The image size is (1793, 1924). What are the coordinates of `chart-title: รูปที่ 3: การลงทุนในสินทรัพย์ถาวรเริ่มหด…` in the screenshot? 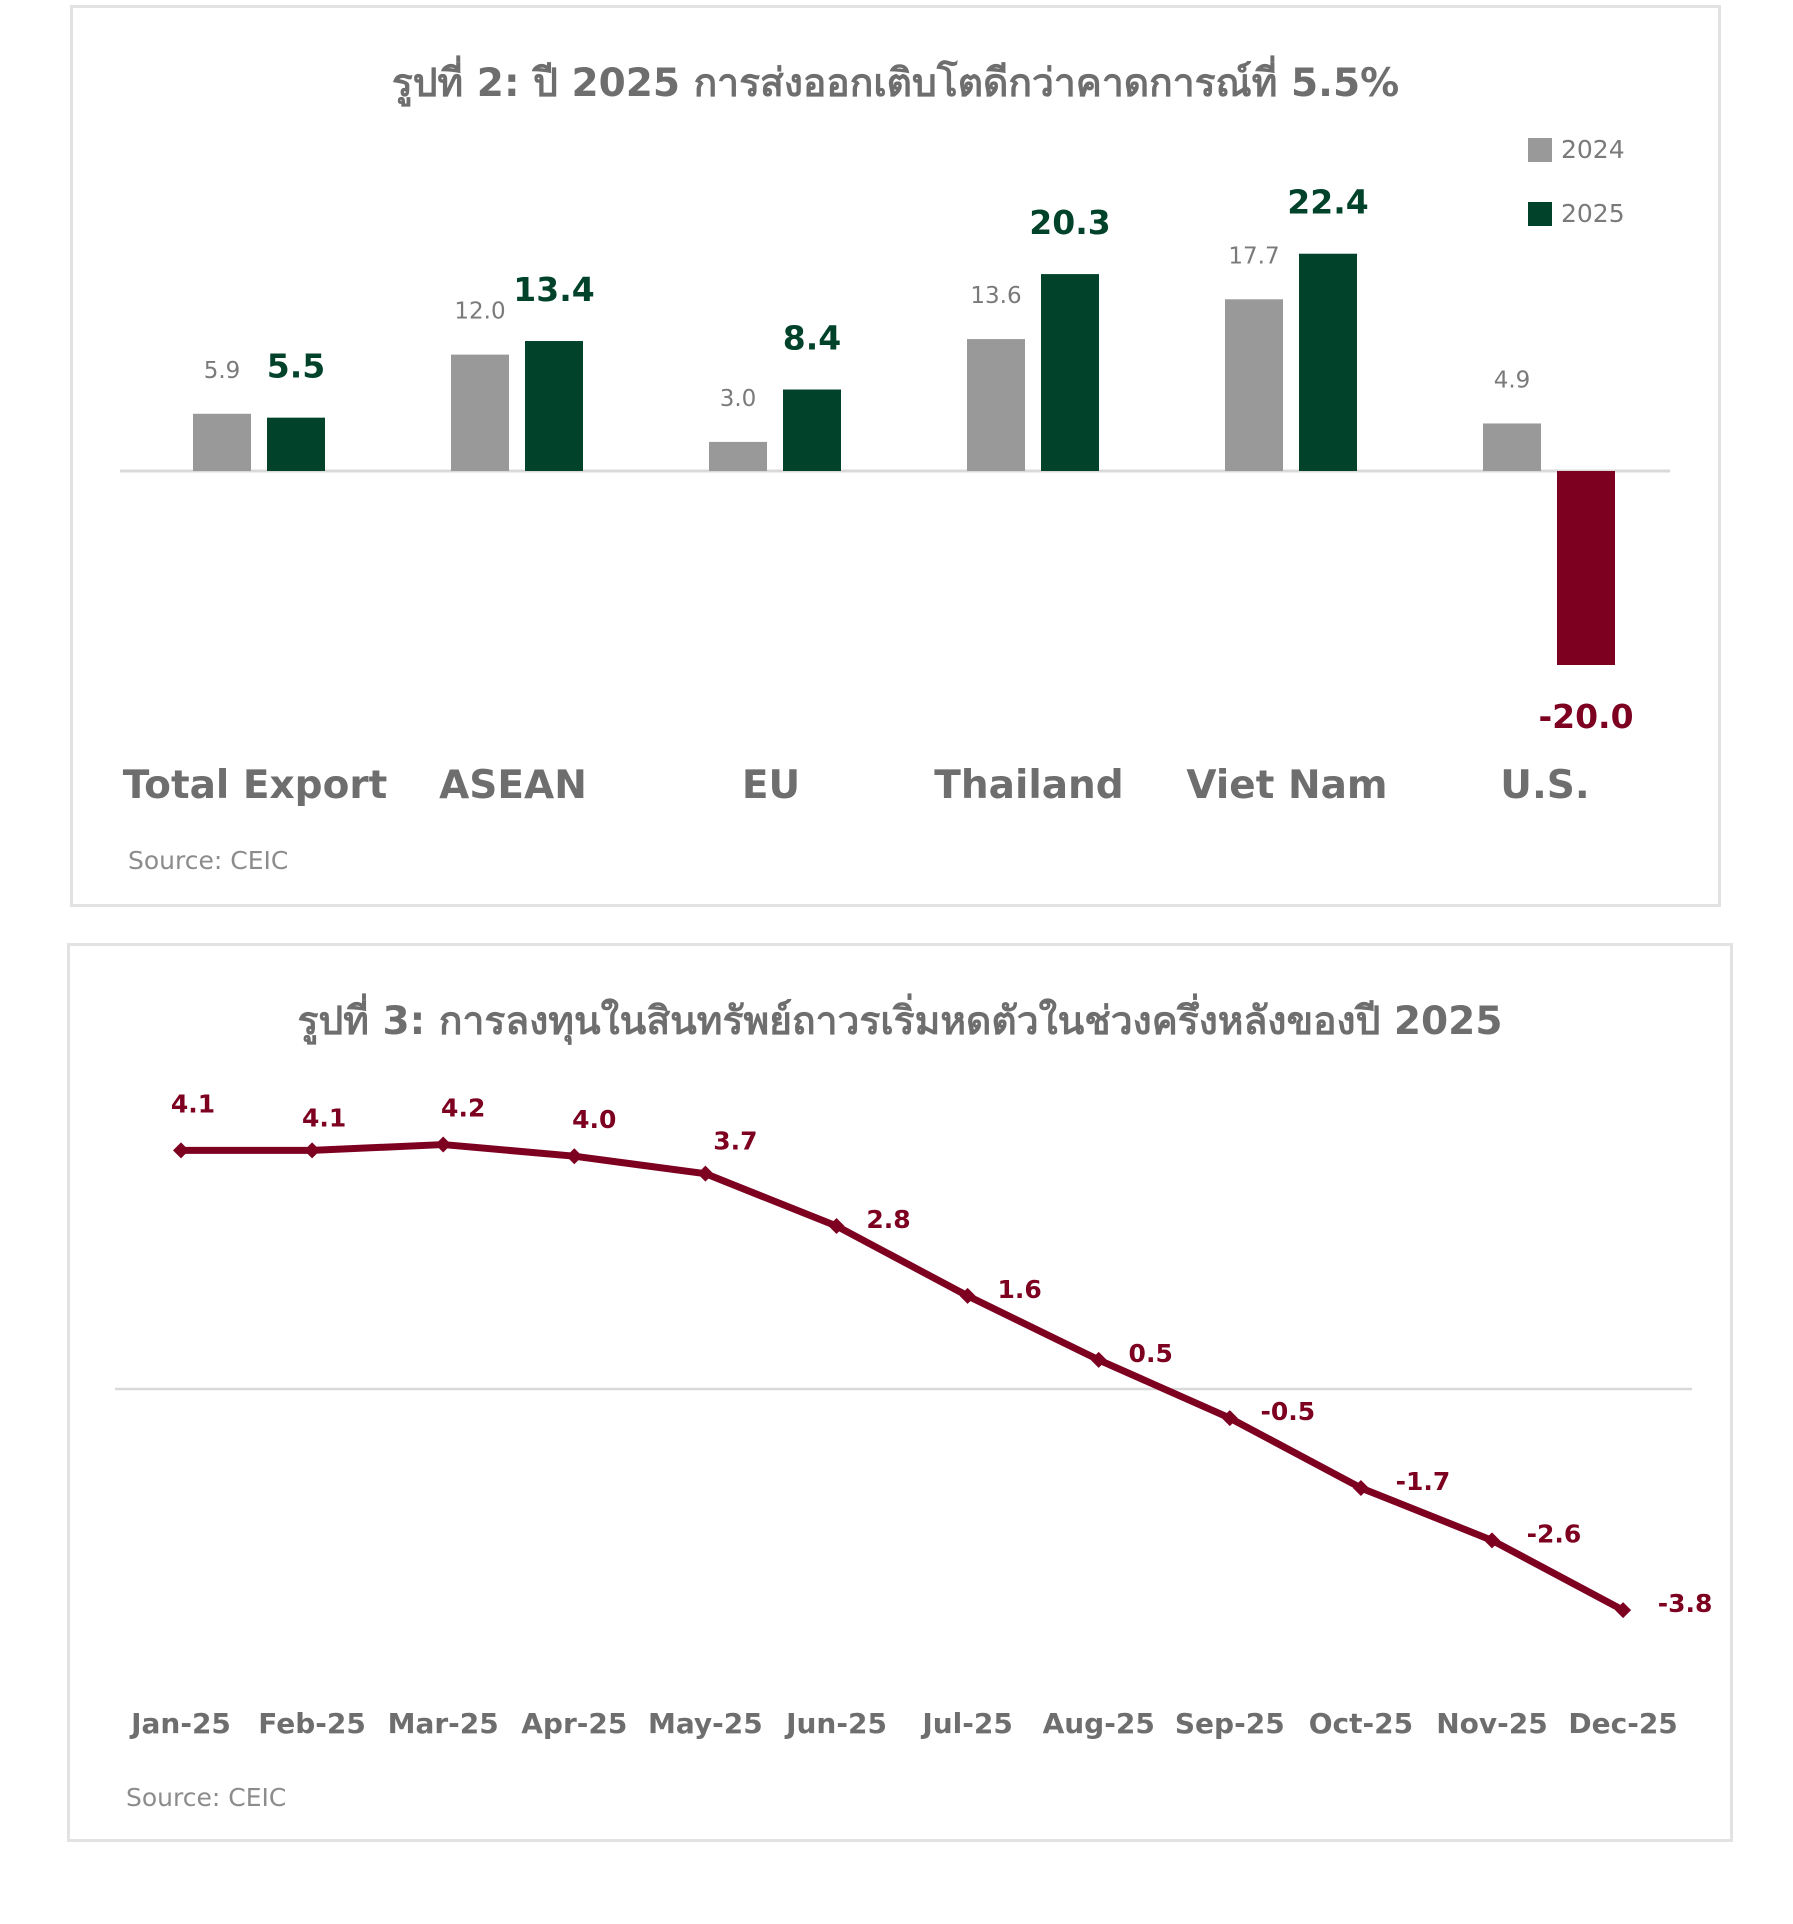 It's located at (900, 1021).